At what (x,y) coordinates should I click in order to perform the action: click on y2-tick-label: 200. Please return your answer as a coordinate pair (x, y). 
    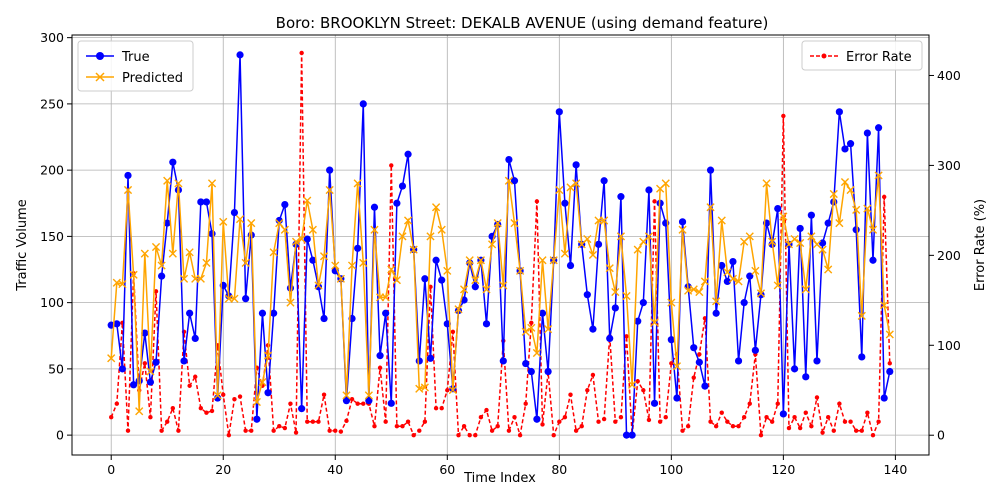
    Looking at the image, I should click on (949, 255).